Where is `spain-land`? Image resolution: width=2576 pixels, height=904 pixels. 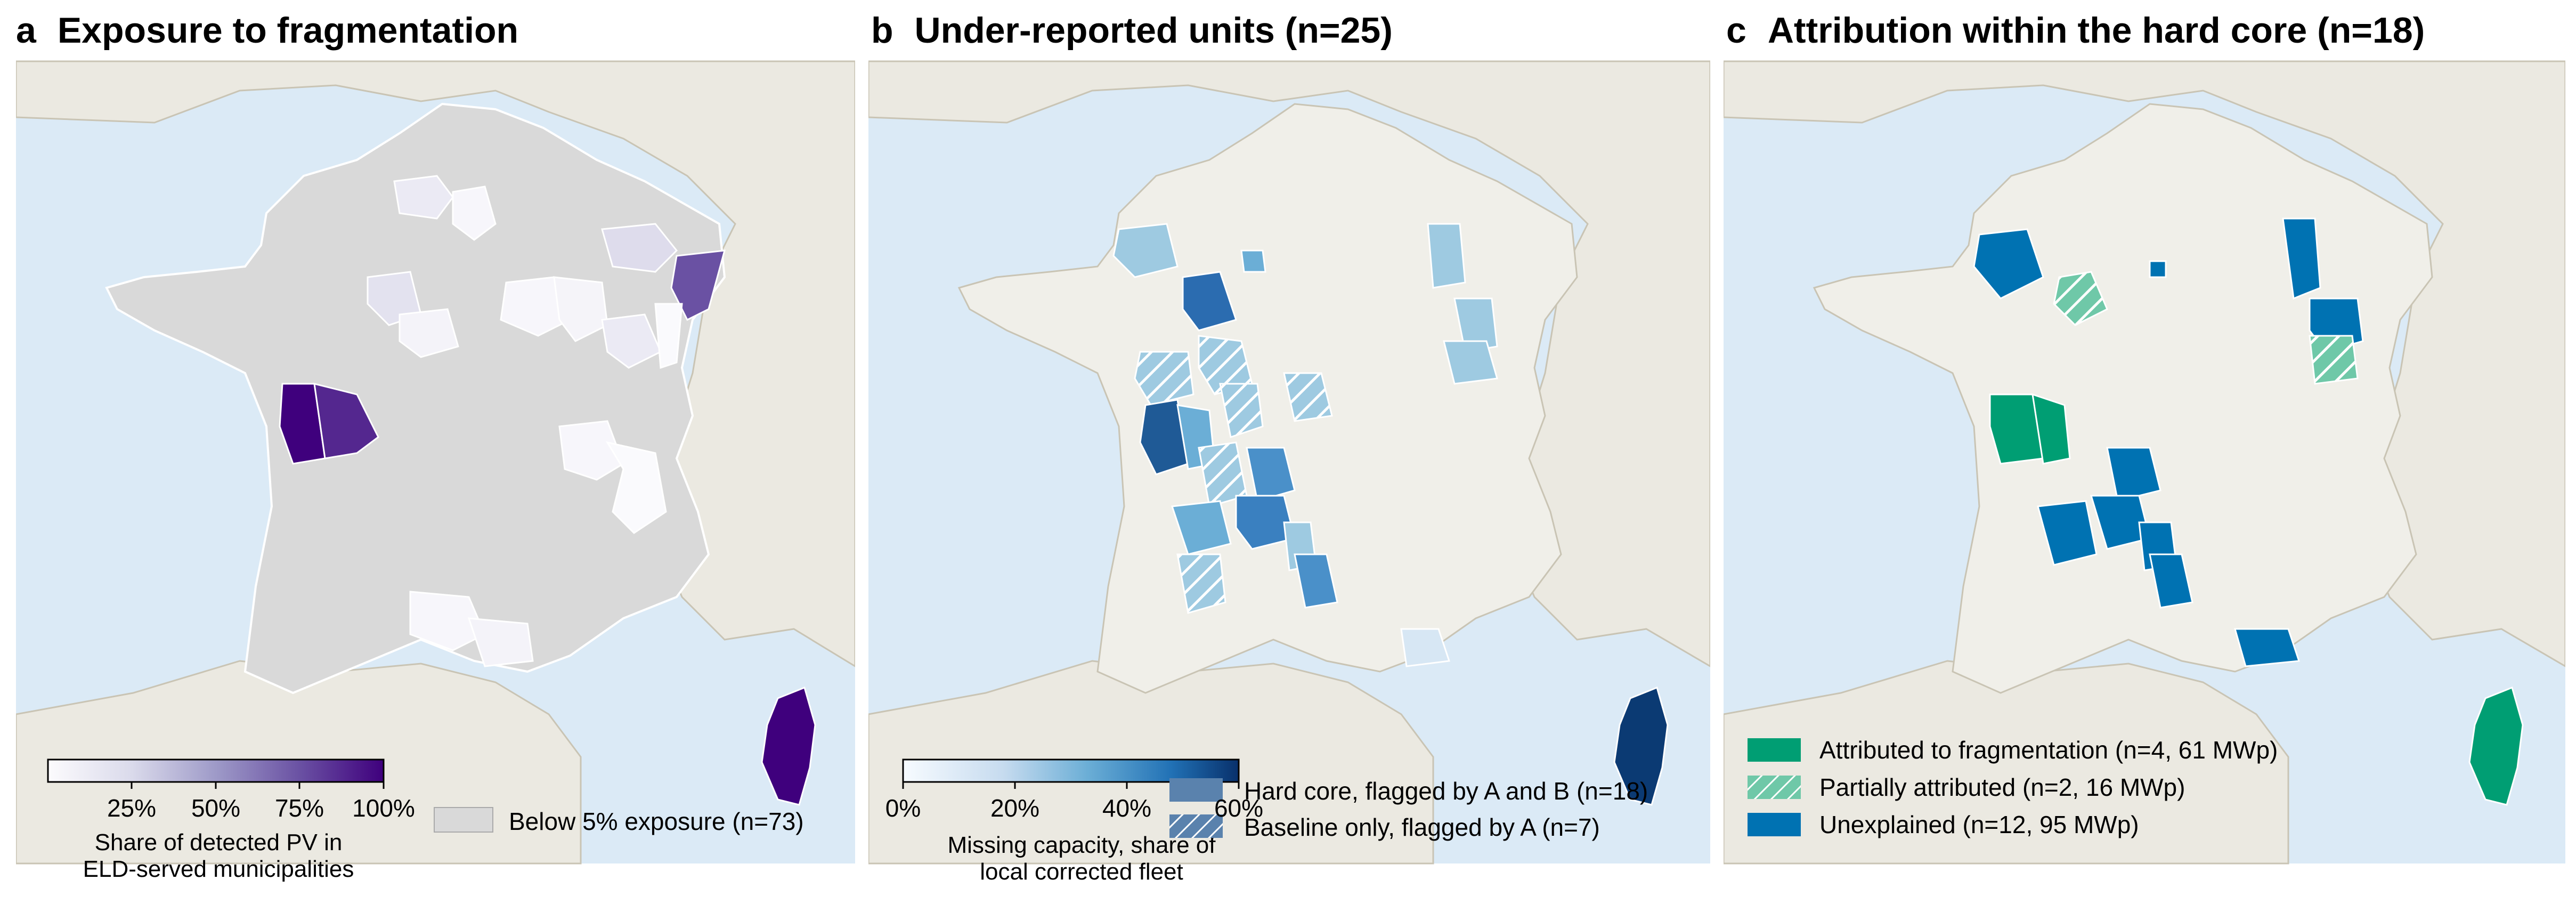 spain-land is located at coordinates (2006, 763).